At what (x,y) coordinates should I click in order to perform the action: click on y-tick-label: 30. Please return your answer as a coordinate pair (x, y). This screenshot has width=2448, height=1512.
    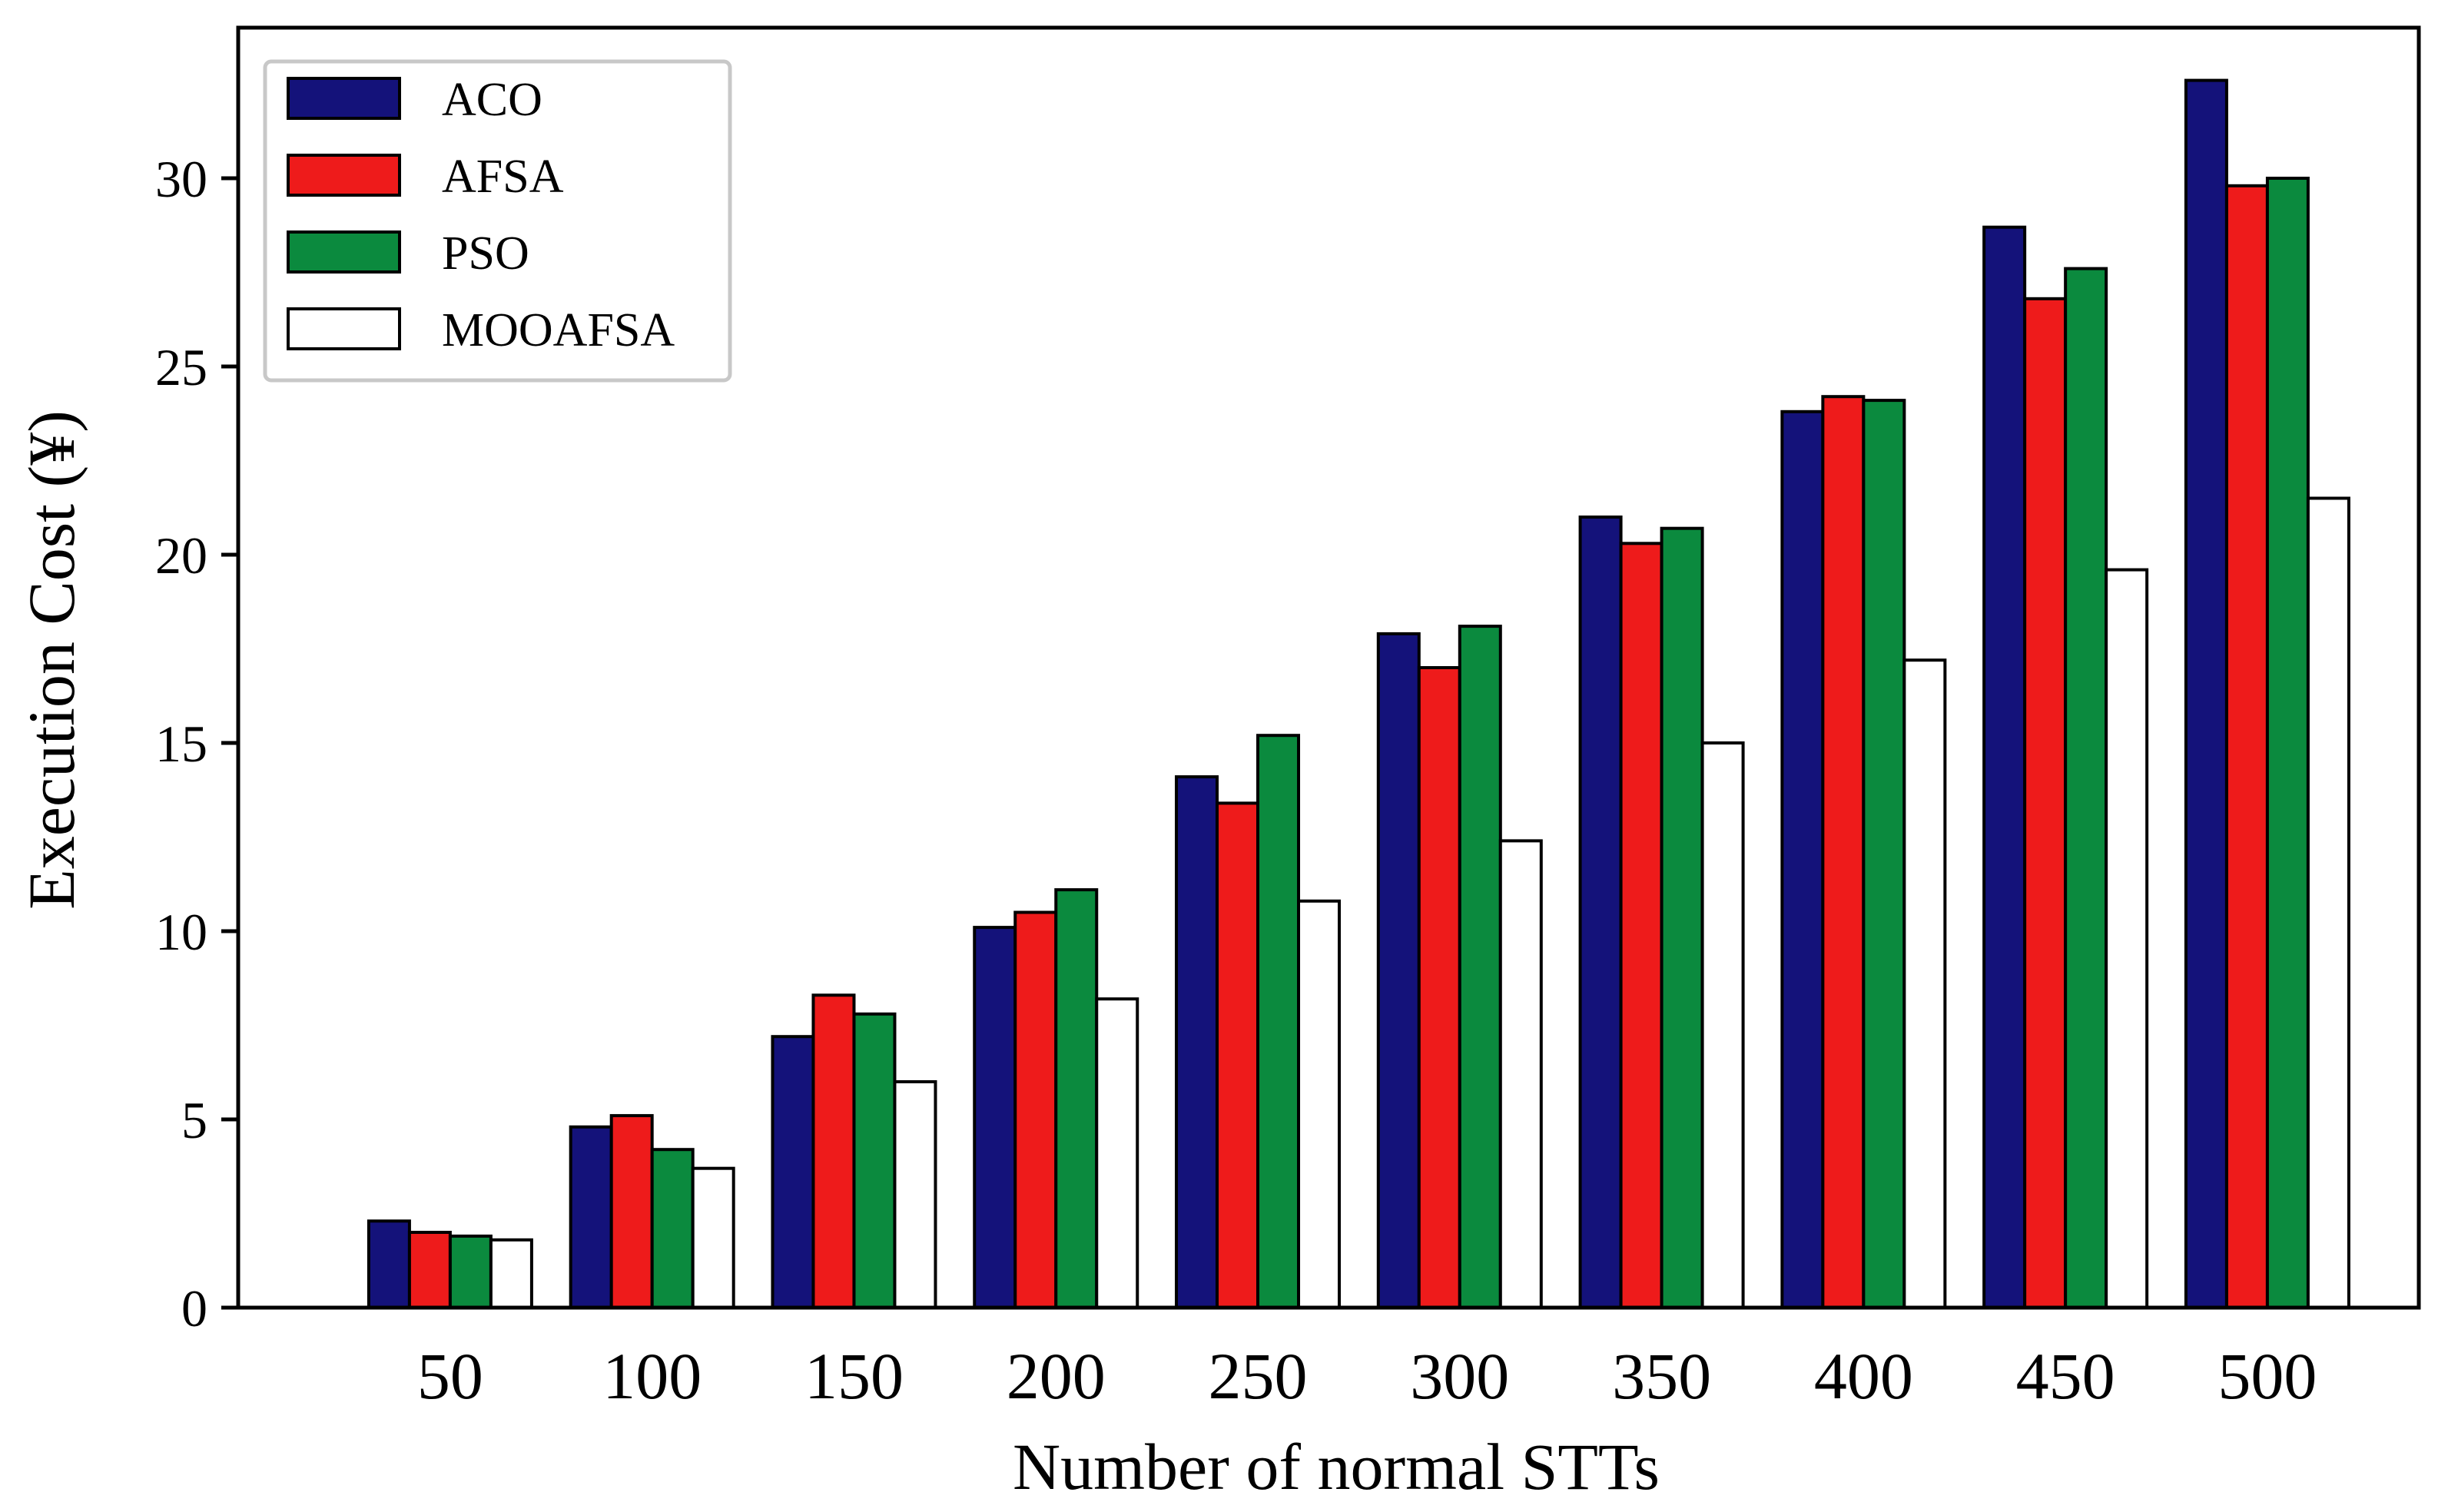
    Looking at the image, I should click on (181, 179).